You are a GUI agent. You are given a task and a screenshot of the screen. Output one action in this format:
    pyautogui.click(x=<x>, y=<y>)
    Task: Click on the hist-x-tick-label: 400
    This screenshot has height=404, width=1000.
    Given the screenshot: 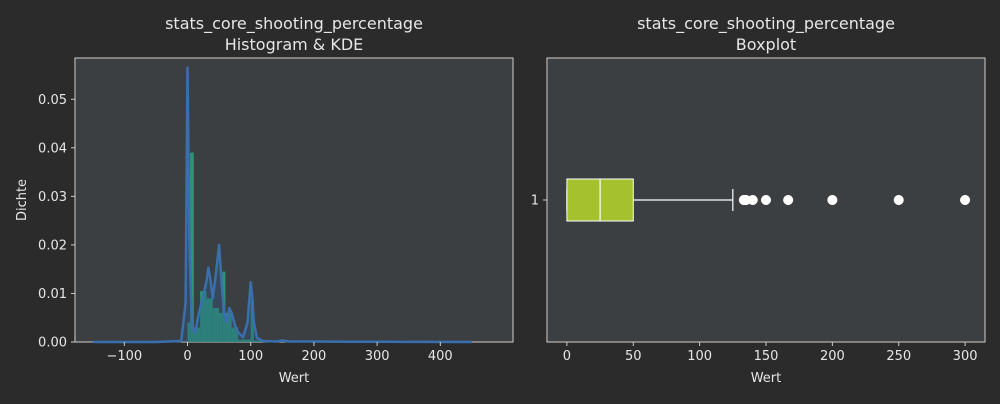 What is the action you would take?
    pyautogui.click(x=440, y=356)
    